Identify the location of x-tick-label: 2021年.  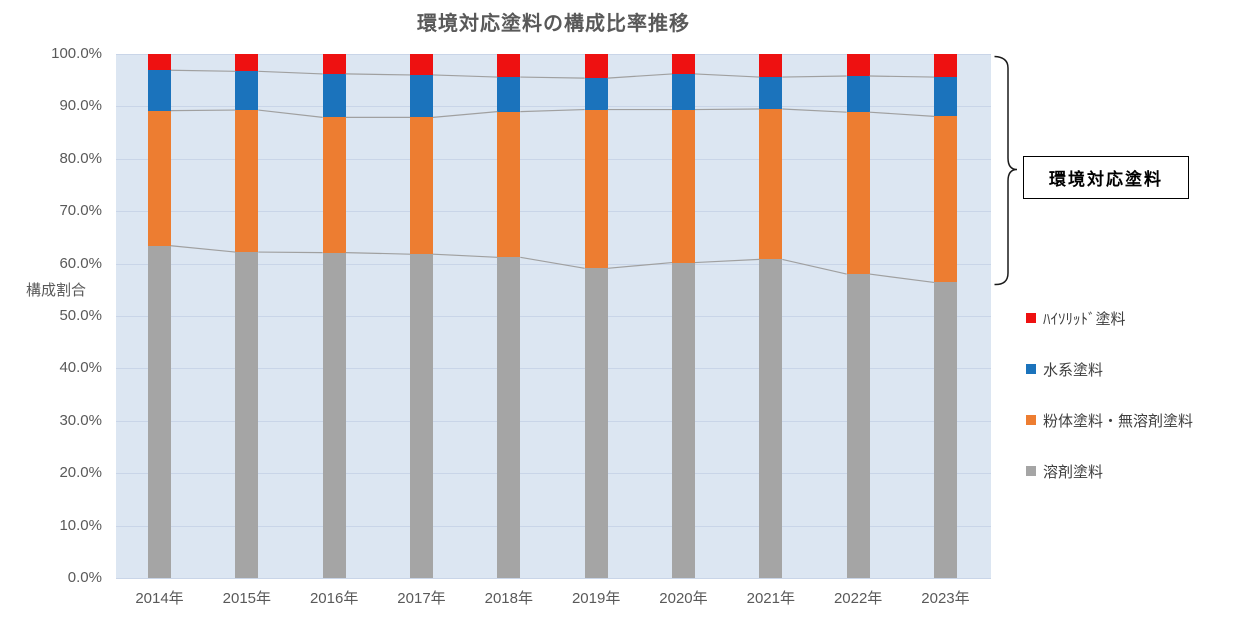
(770, 598).